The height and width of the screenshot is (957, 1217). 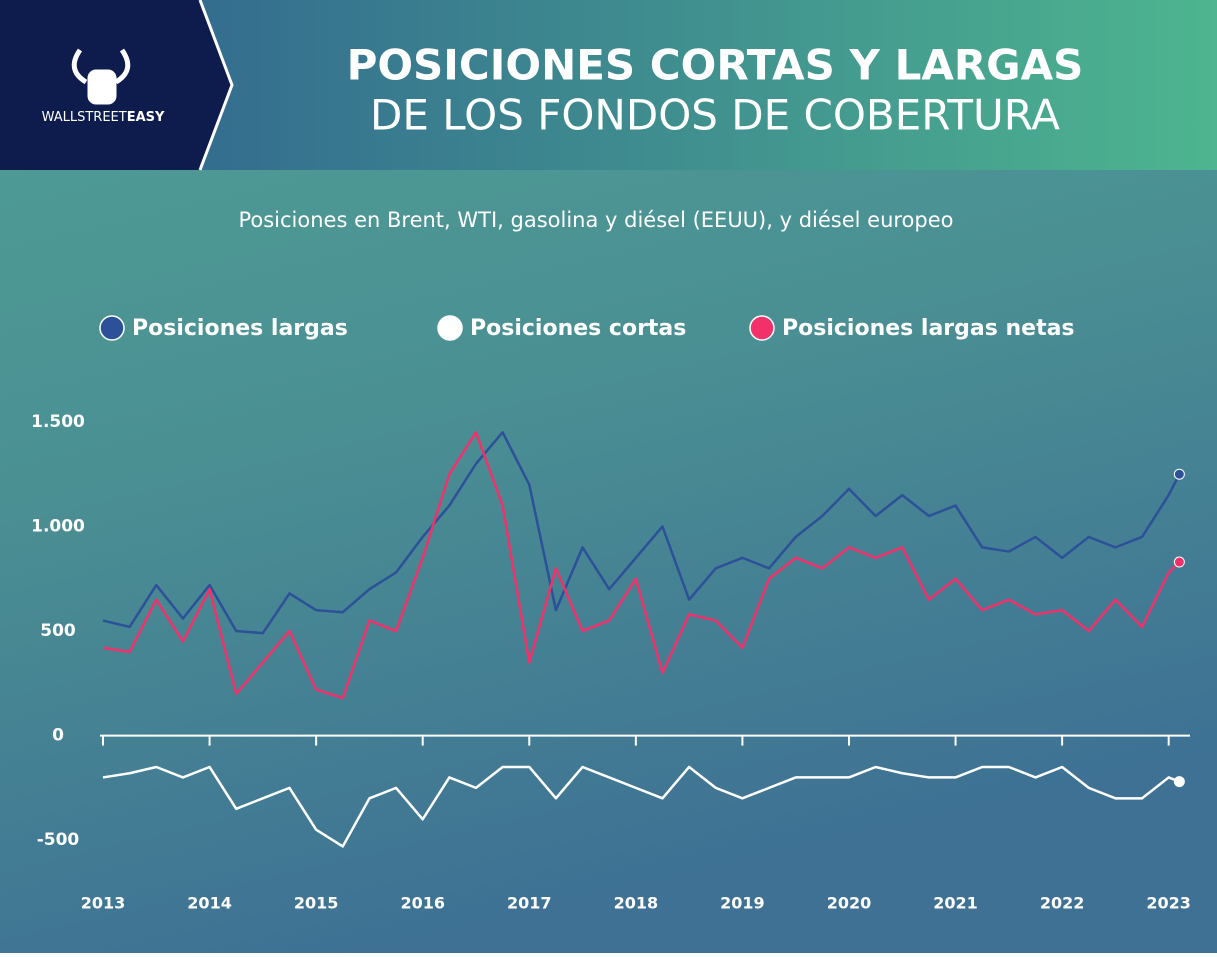 What do you see at coordinates (1062, 903) in the screenshot?
I see `x-tick-label: 2022` at bounding box center [1062, 903].